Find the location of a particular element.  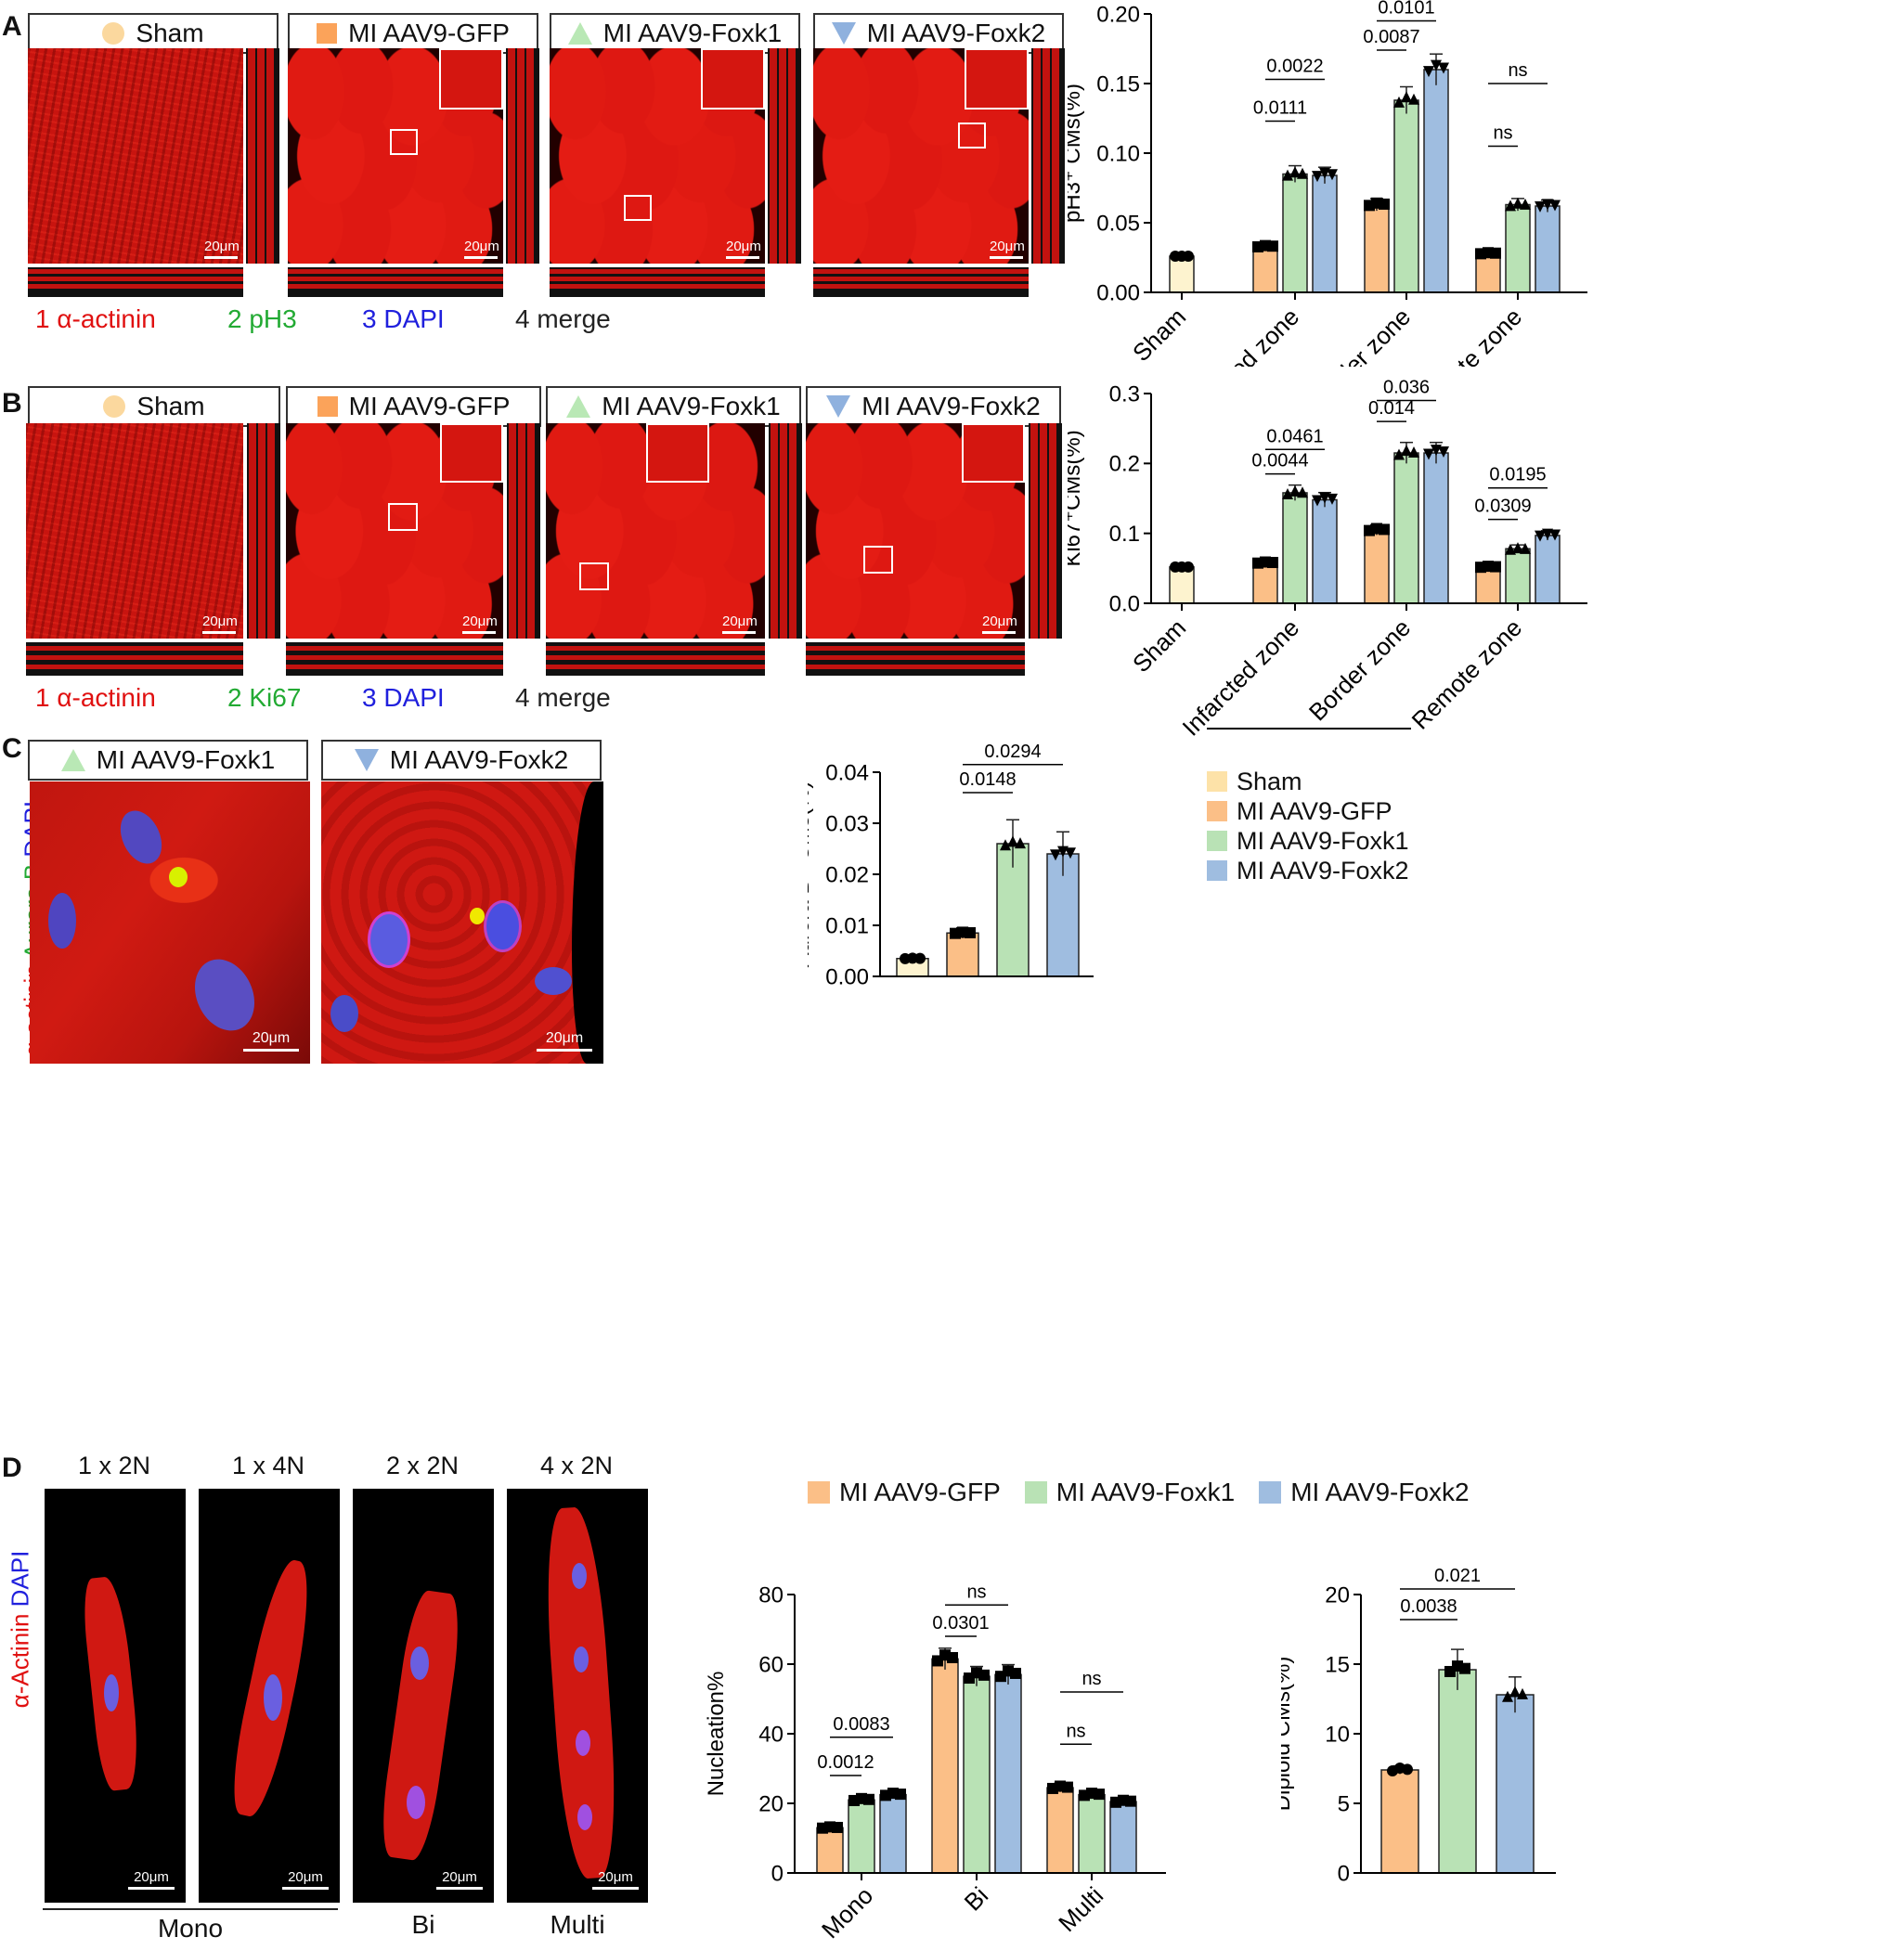

significance-label: 0.0038 is located at coordinates (1428, 1607).